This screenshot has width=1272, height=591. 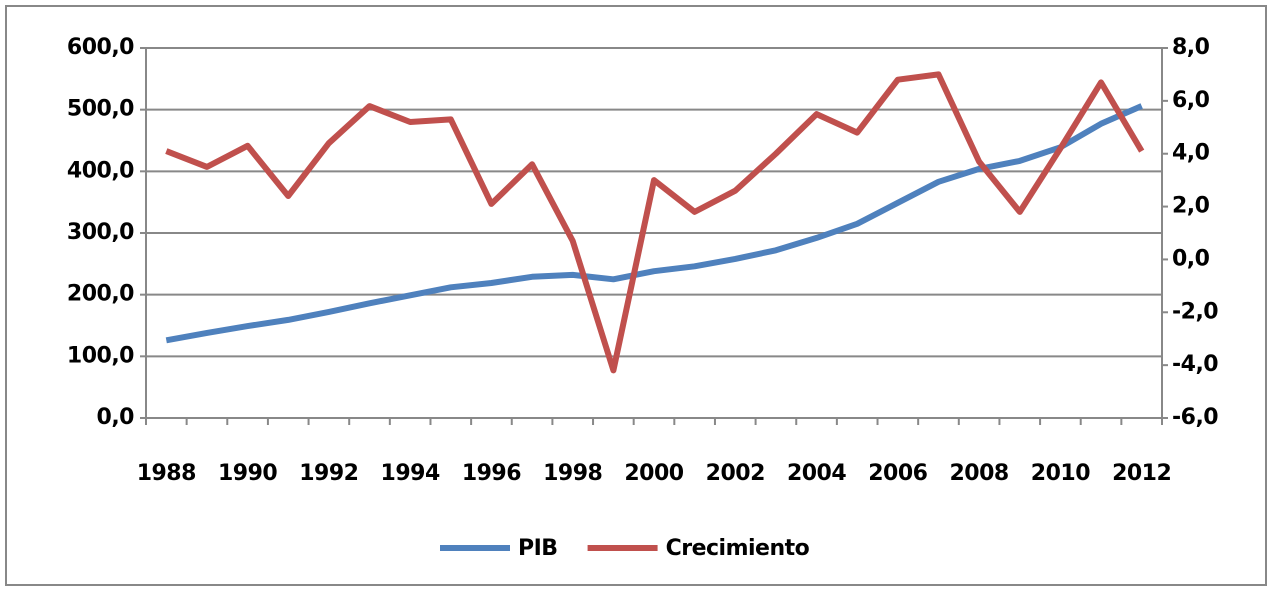 I want to click on x-tick-label: 1992, so click(x=328, y=473).